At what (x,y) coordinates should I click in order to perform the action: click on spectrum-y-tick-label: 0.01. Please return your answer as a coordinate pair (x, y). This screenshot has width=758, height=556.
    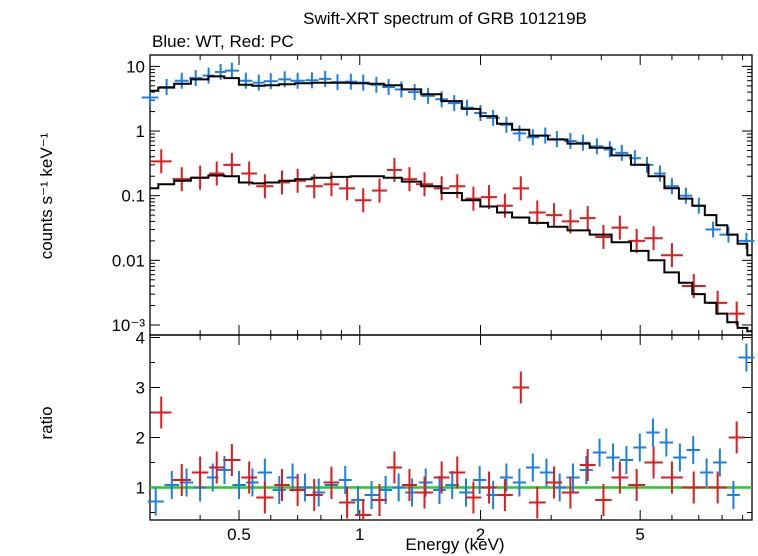
    Looking at the image, I should click on (128, 260).